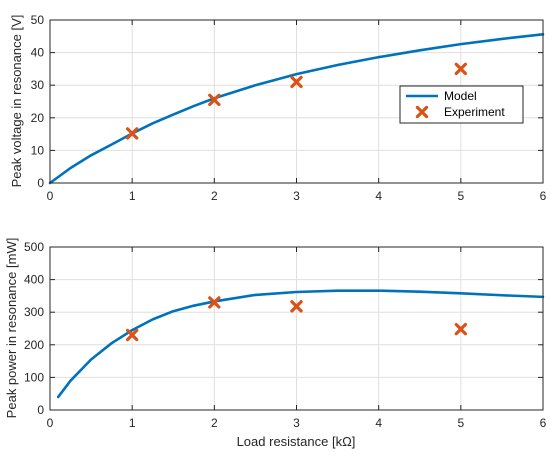  I want to click on voltage-x-tick-label: 4, so click(378, 196).